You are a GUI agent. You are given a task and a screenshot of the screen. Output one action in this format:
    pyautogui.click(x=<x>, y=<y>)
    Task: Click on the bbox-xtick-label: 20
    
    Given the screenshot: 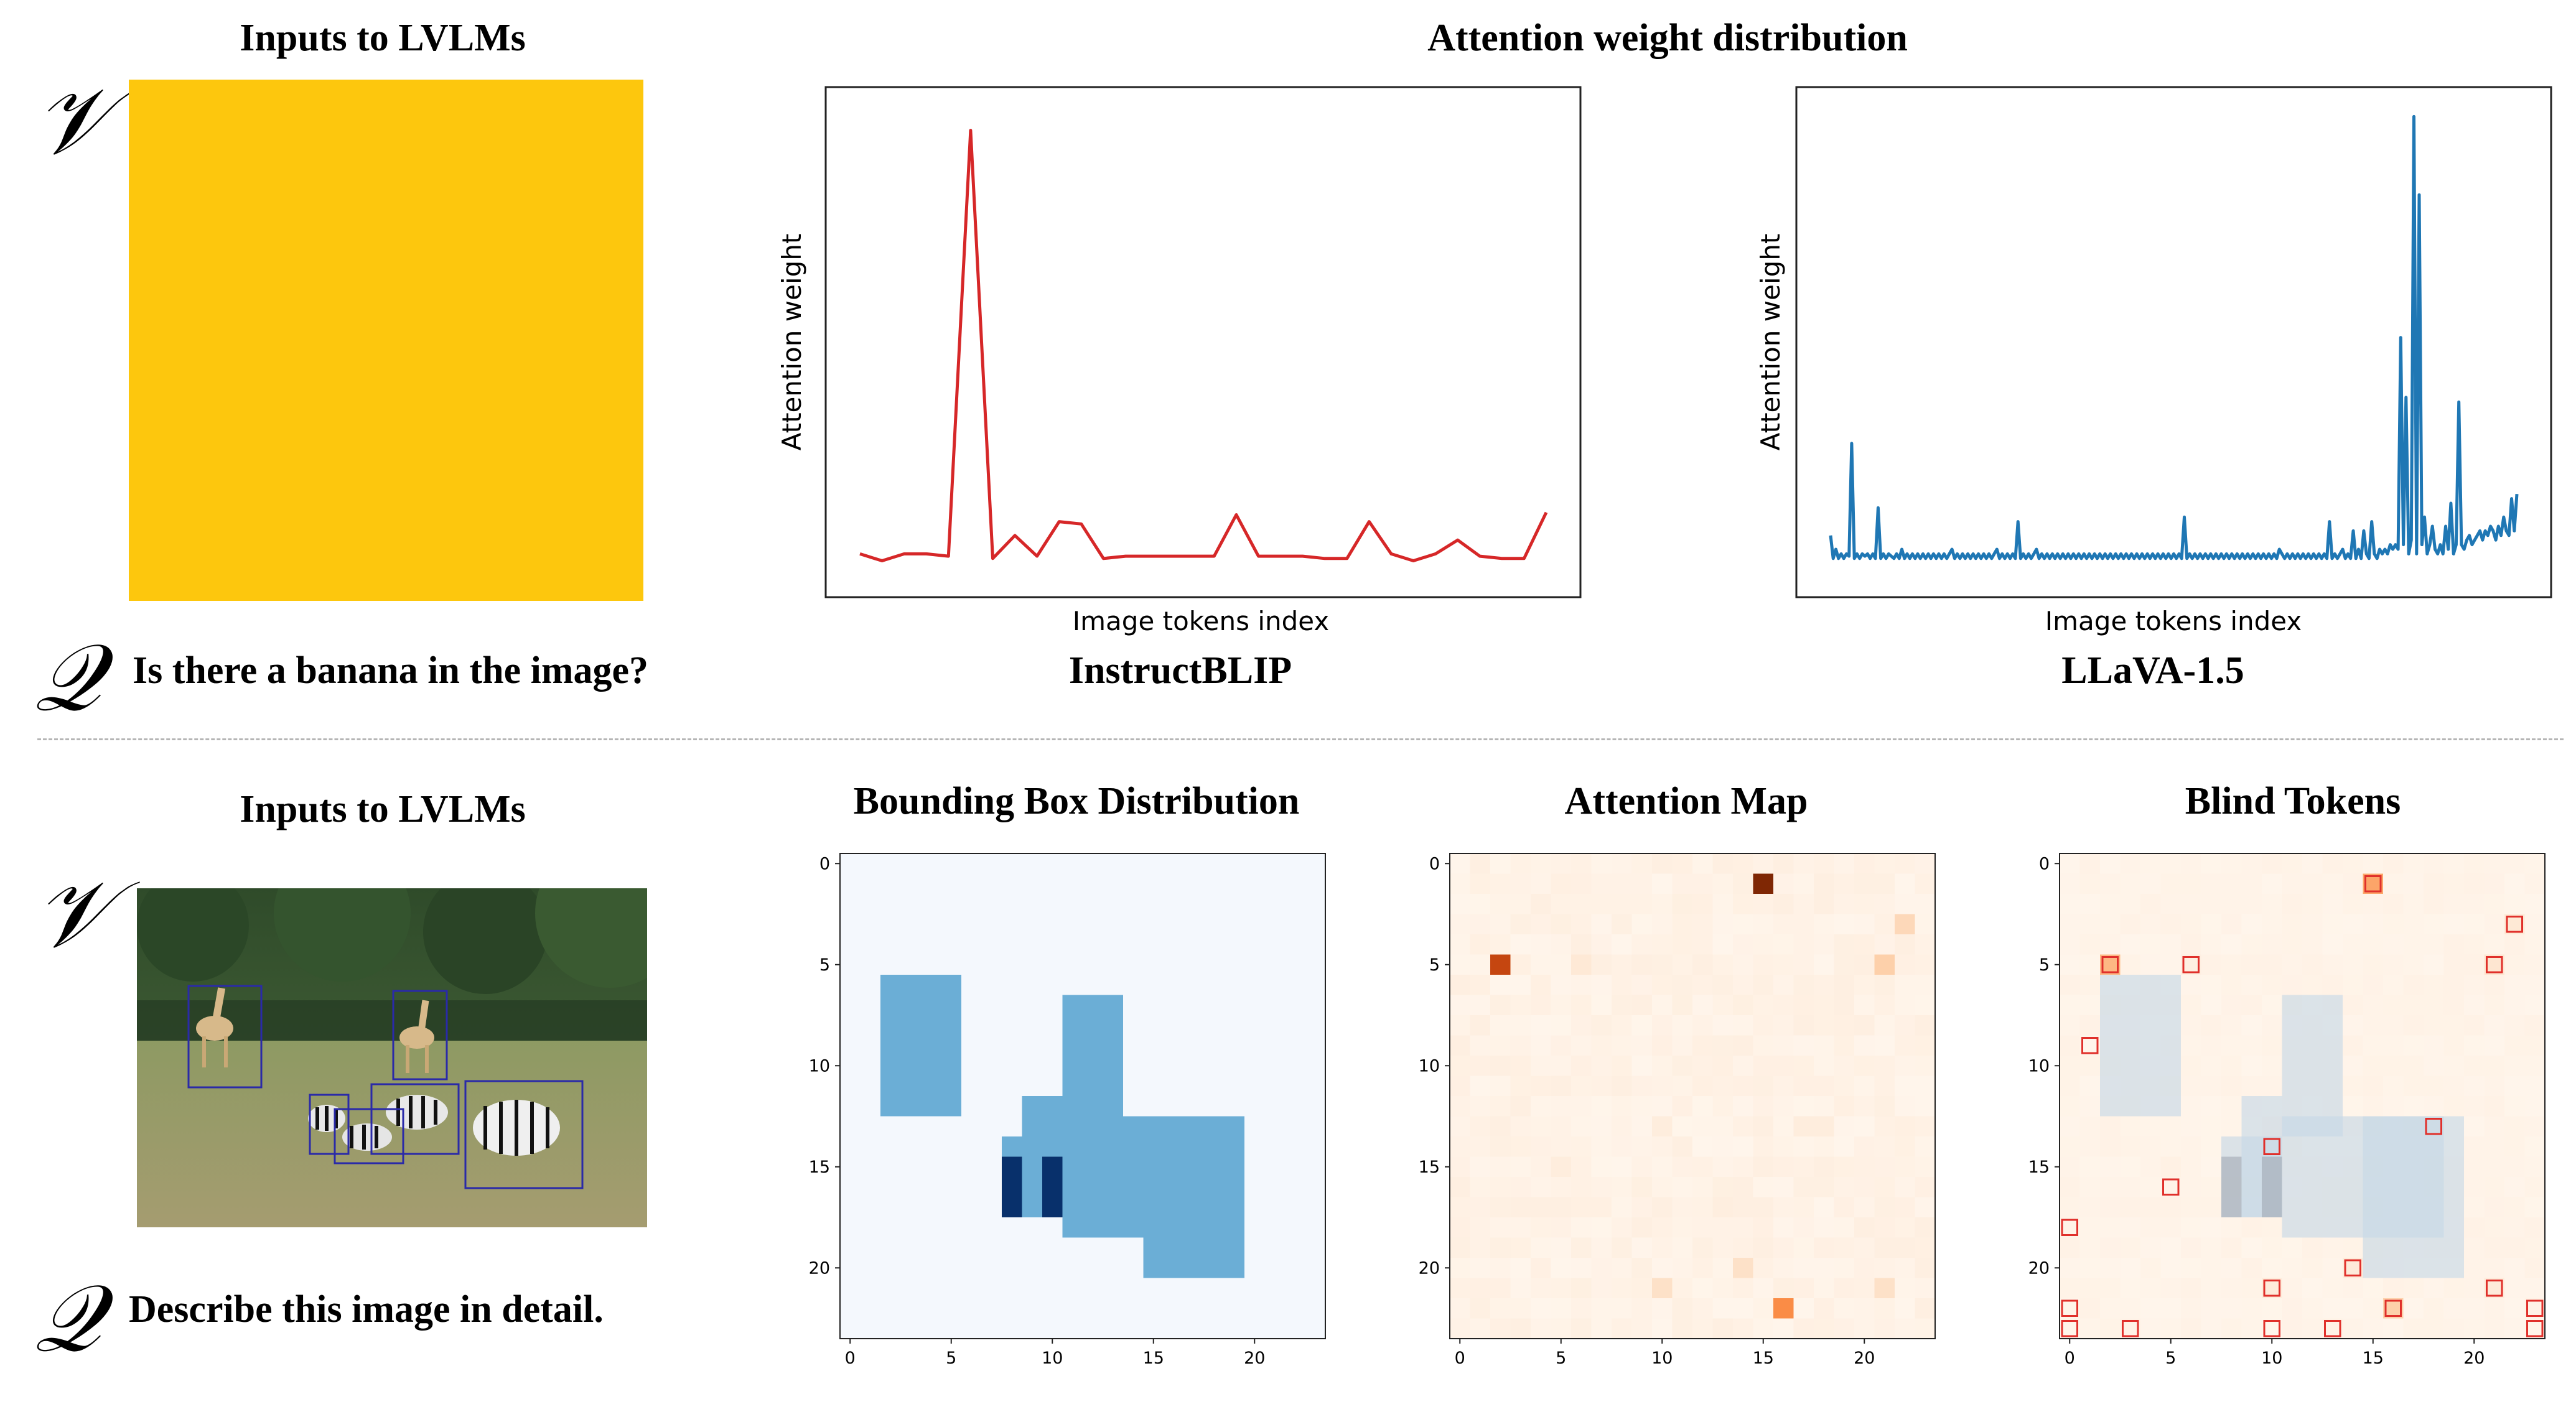 What is the action you would take?
    pyautogui.click(x=1255, y=1358)
    